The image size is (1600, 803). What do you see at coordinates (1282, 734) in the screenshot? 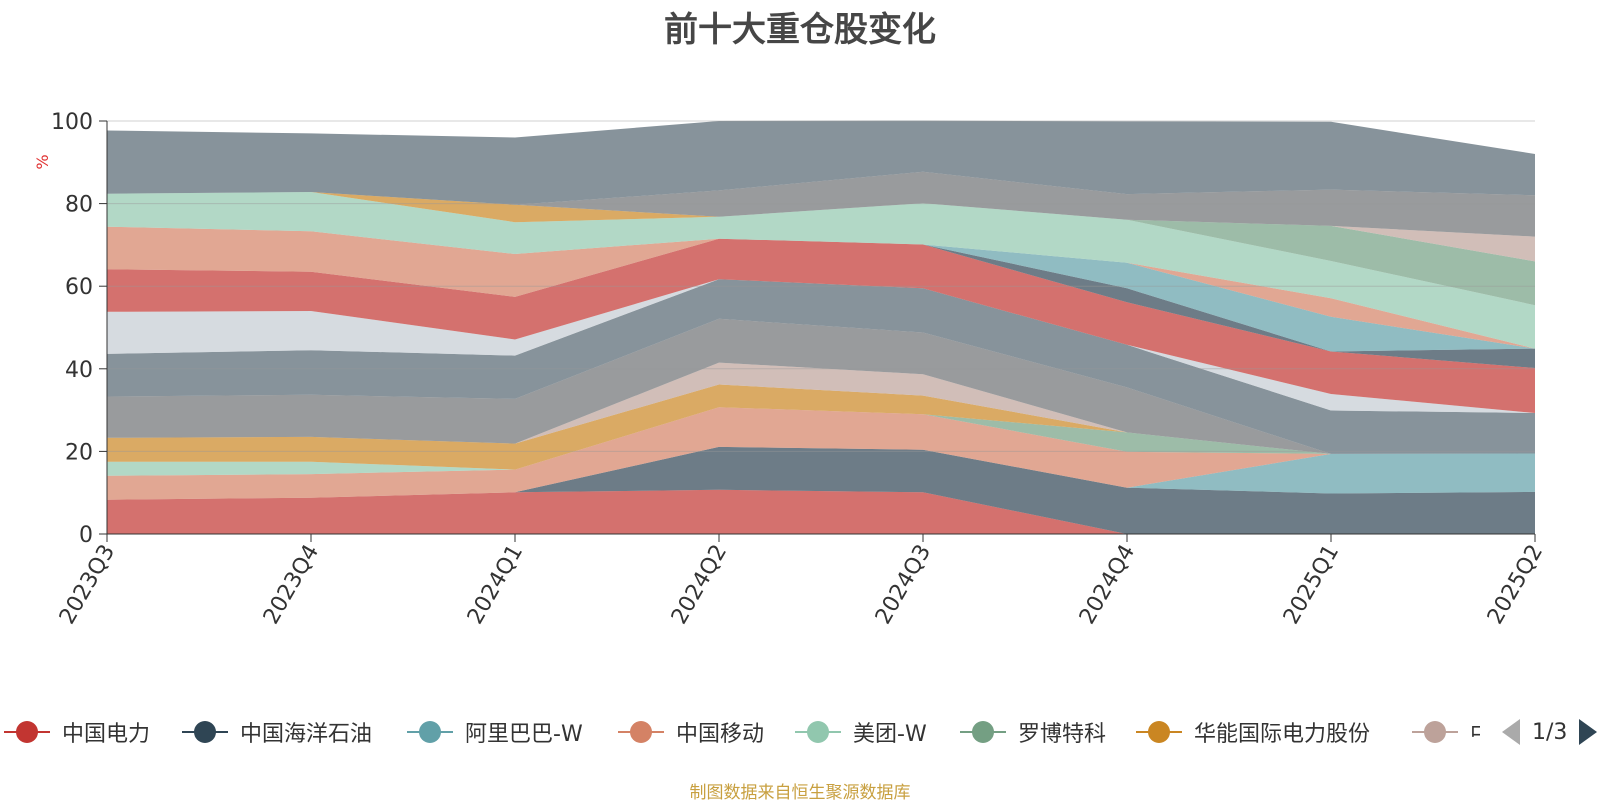
I see `legend-label: 华能国际电力股份` at bounding box center [1282, 734].